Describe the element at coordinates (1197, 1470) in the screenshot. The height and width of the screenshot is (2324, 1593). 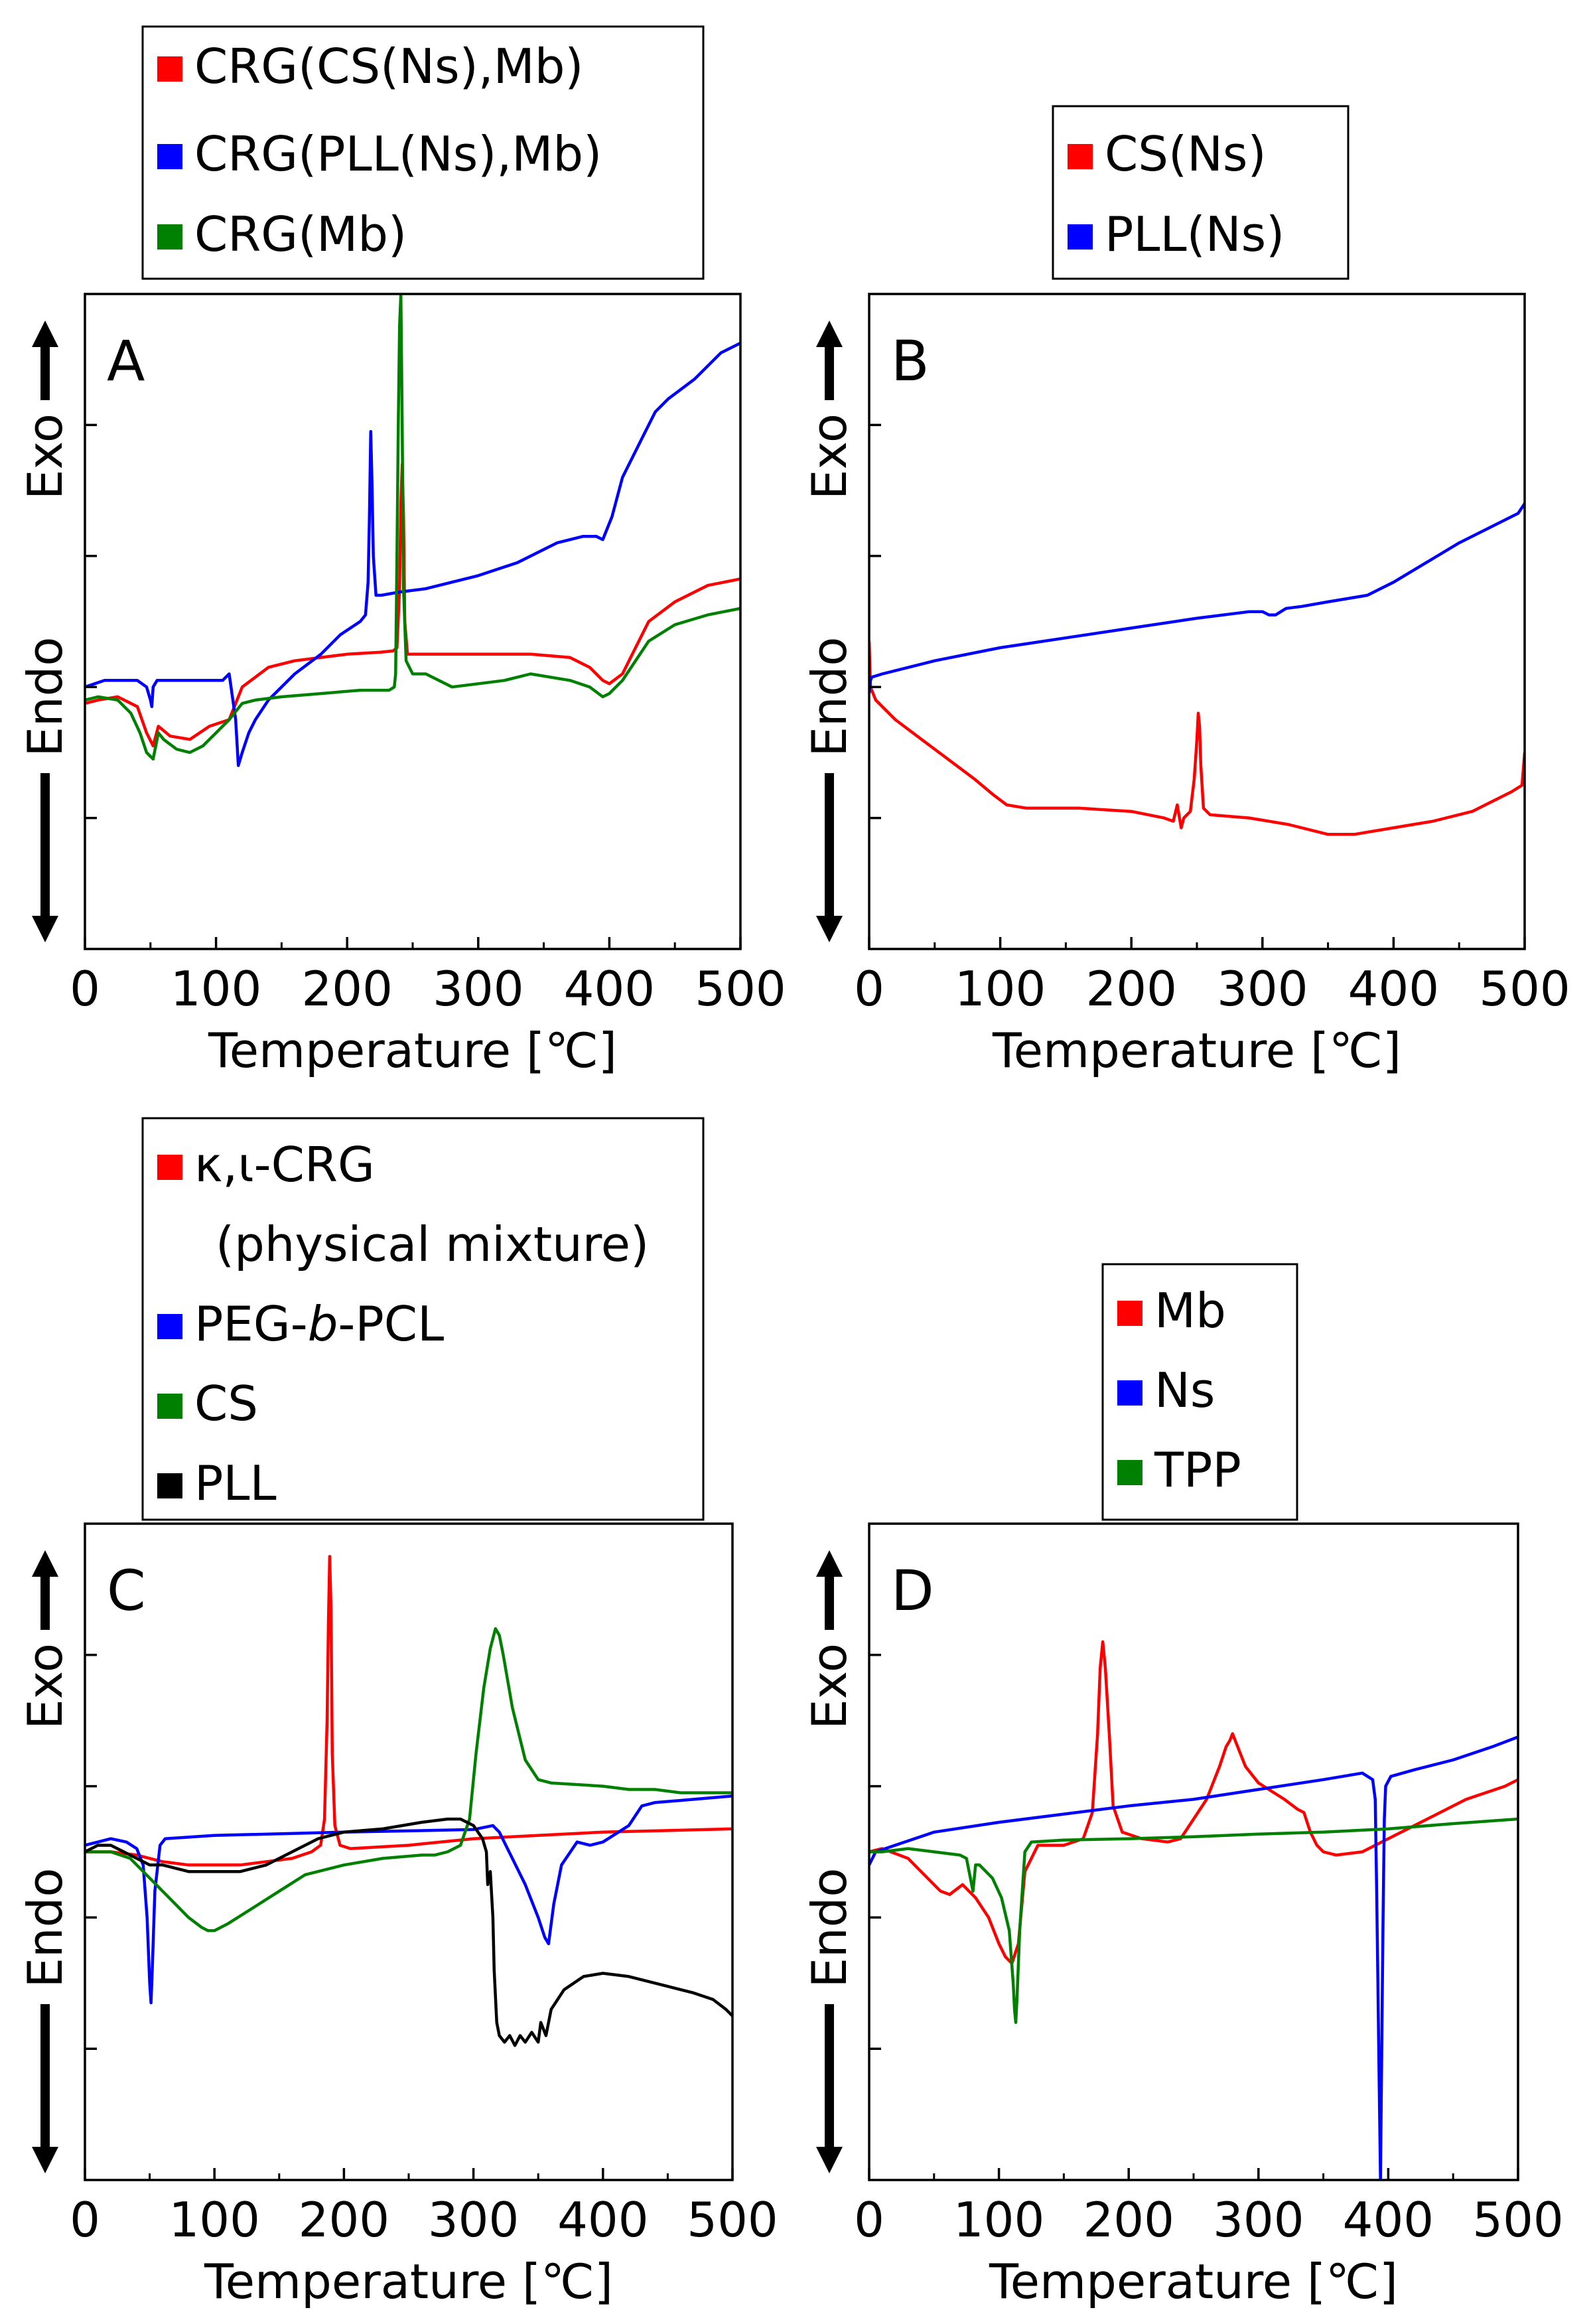
I see `legend-label: TPP` at that location.